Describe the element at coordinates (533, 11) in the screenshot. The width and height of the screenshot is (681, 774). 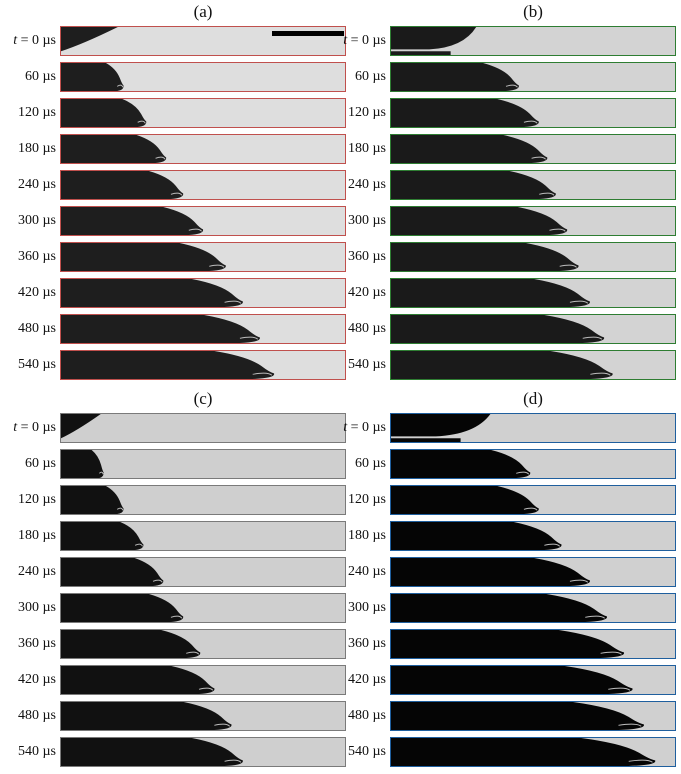
I see `panel-label: (b)` at that location.